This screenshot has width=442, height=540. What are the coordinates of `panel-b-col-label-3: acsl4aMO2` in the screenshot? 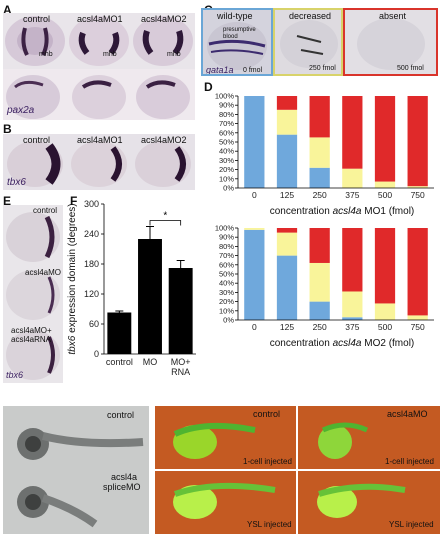 It's located at (164, 140).